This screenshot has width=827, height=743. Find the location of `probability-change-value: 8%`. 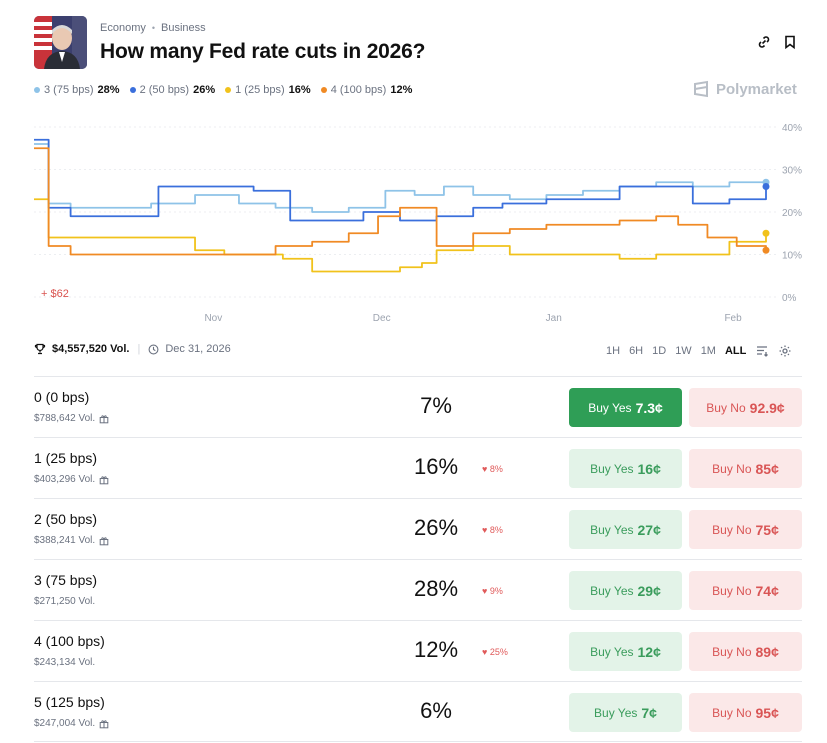

probability-change-value: 8% is located at coordinates (496, 469).